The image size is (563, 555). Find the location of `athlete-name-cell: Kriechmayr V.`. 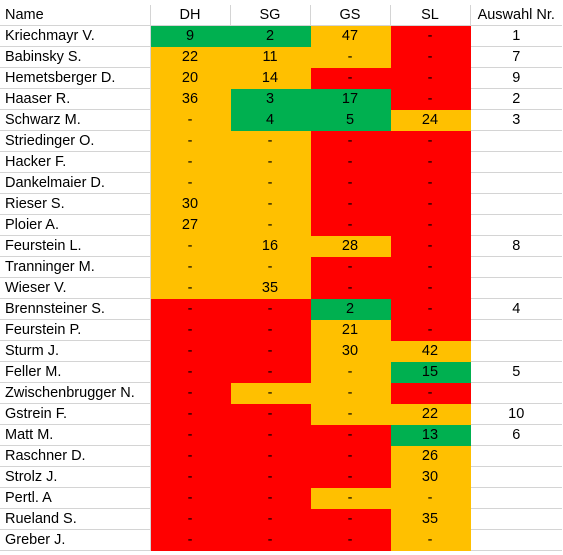

athlete-name-cell: Kriechmayr V. is located at coordinates (75, 36).